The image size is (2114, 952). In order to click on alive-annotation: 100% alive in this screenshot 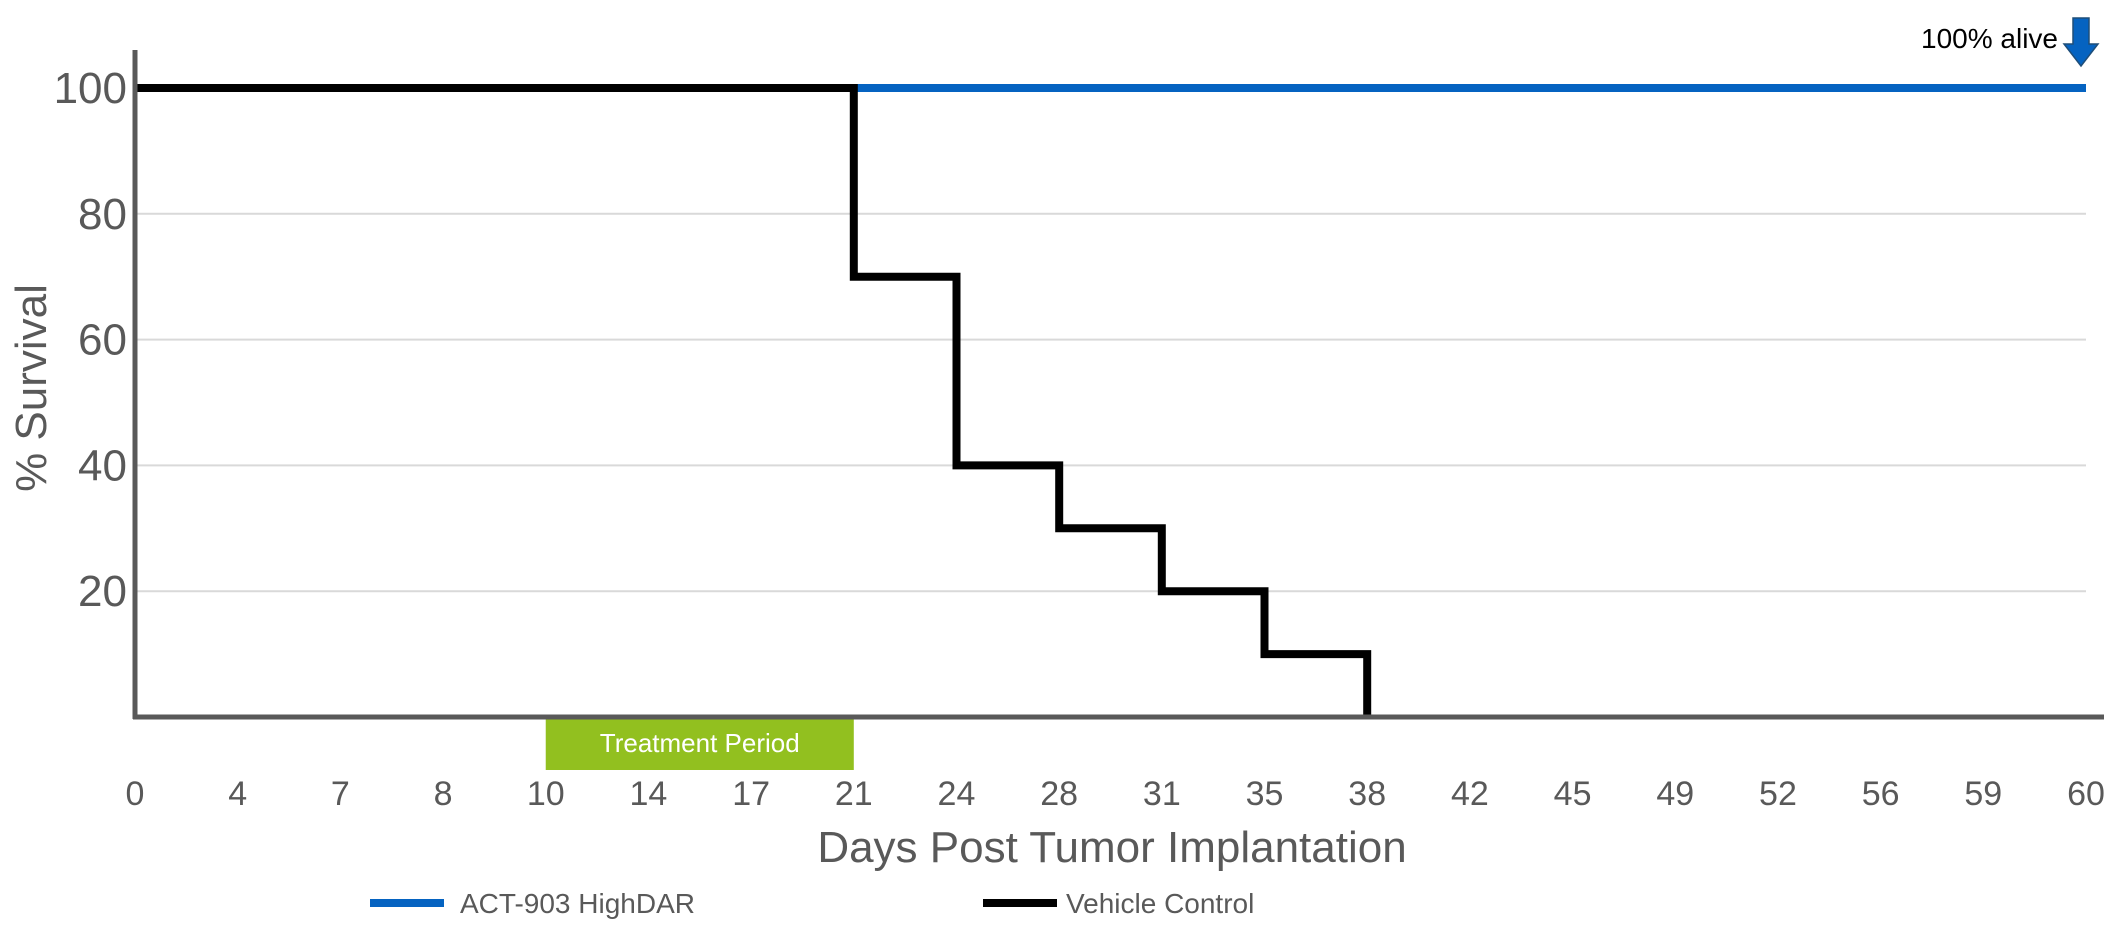, I will do `click(2010, 42)`.